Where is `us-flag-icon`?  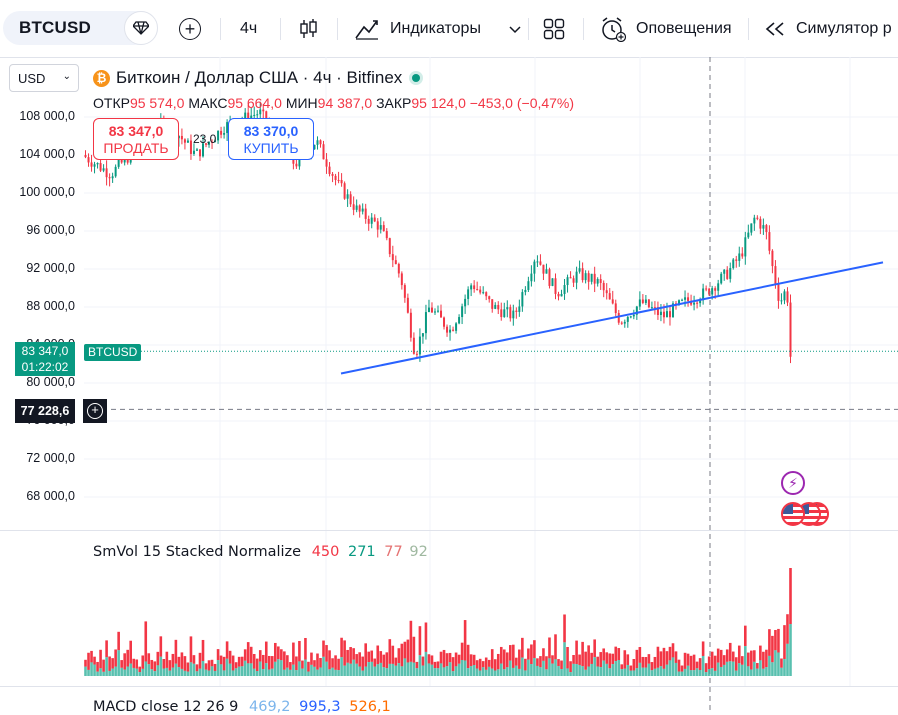
us-flag-icon is located at coordinates (793, 514).